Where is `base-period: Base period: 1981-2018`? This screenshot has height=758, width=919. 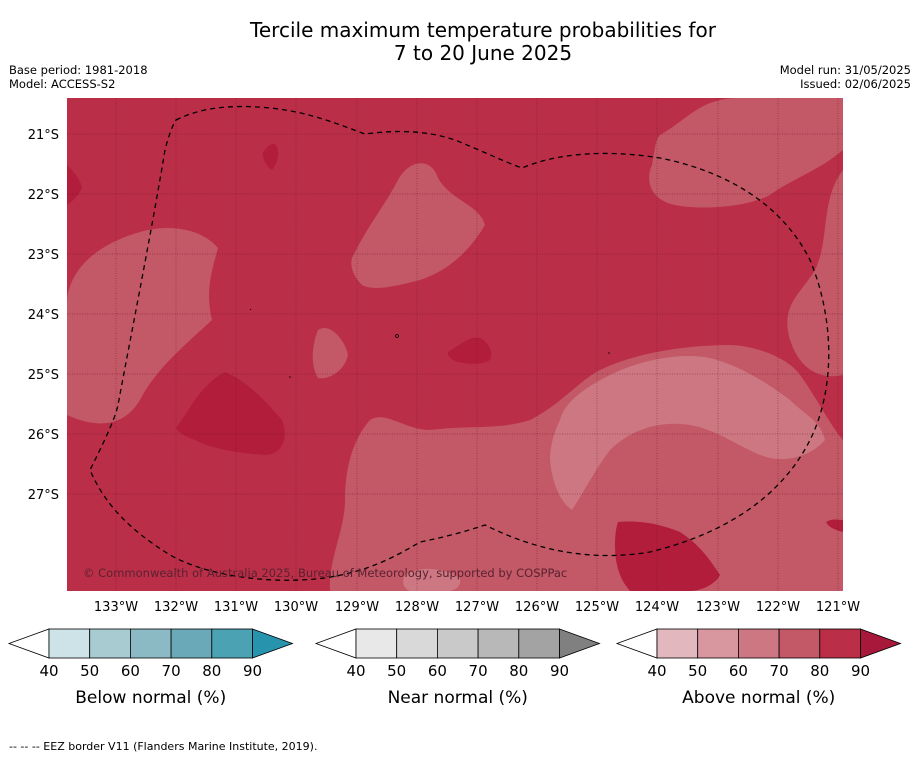 base-period: Base period: 1981-2018 is located at coordinates (78, 70).